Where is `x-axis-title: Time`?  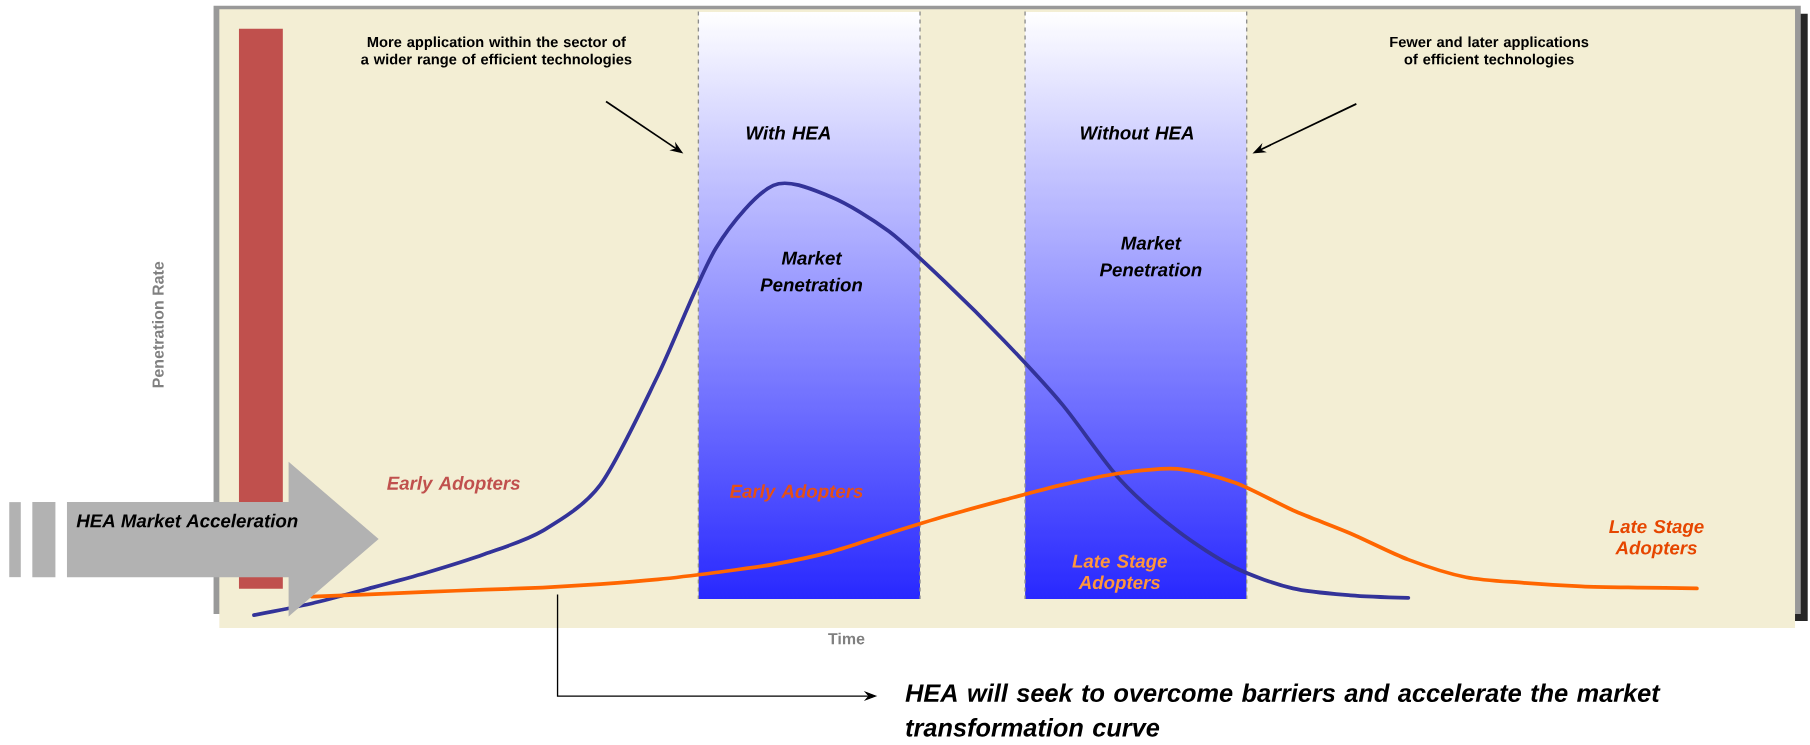
x-axis-title: Time is located at coordinates (846, 638).